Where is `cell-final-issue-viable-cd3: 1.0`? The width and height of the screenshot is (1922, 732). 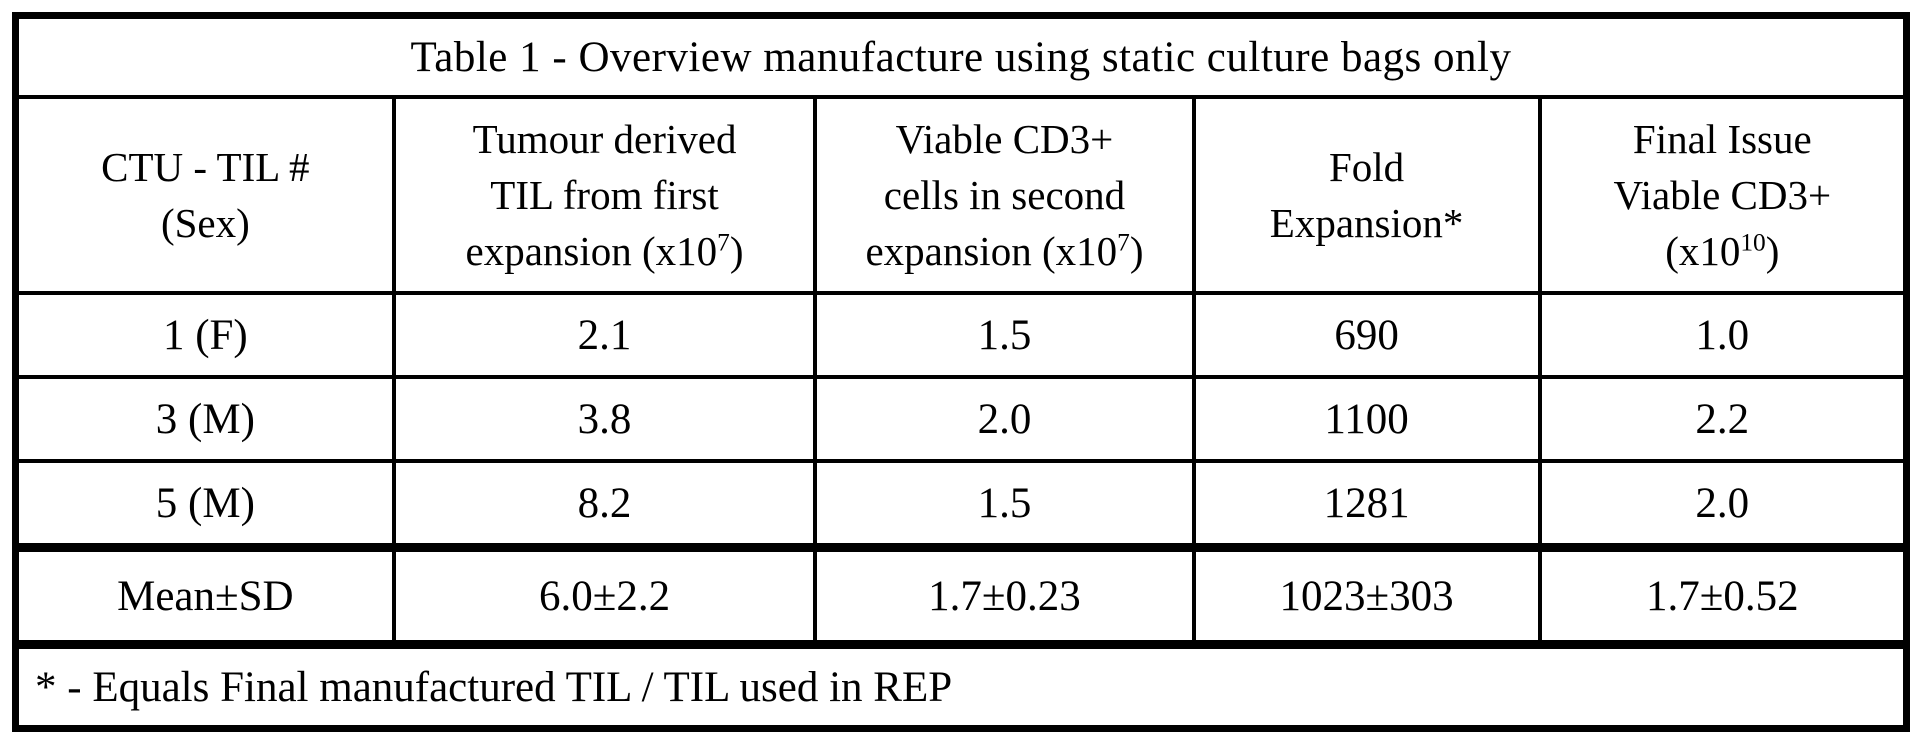
cell-final-issue-viable-cd3: 1.0 is located at coordinates (1723, 335).